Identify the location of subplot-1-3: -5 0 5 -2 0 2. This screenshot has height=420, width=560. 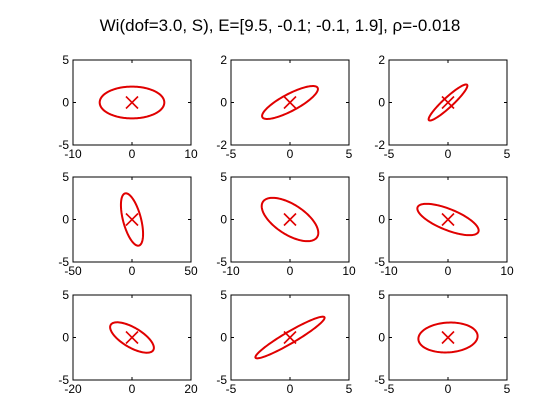
(442, 107).